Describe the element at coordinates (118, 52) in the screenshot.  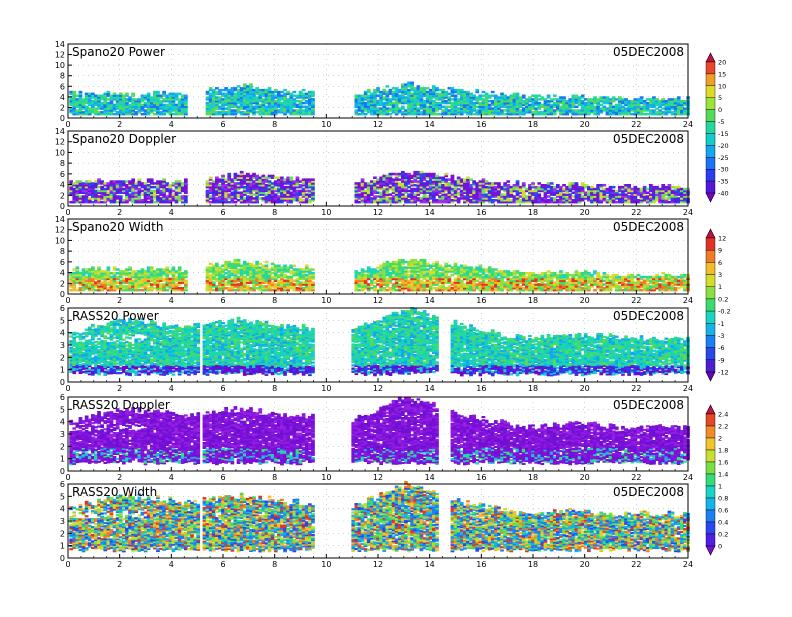
I see `panel-title: Spano20 Power` at that location.